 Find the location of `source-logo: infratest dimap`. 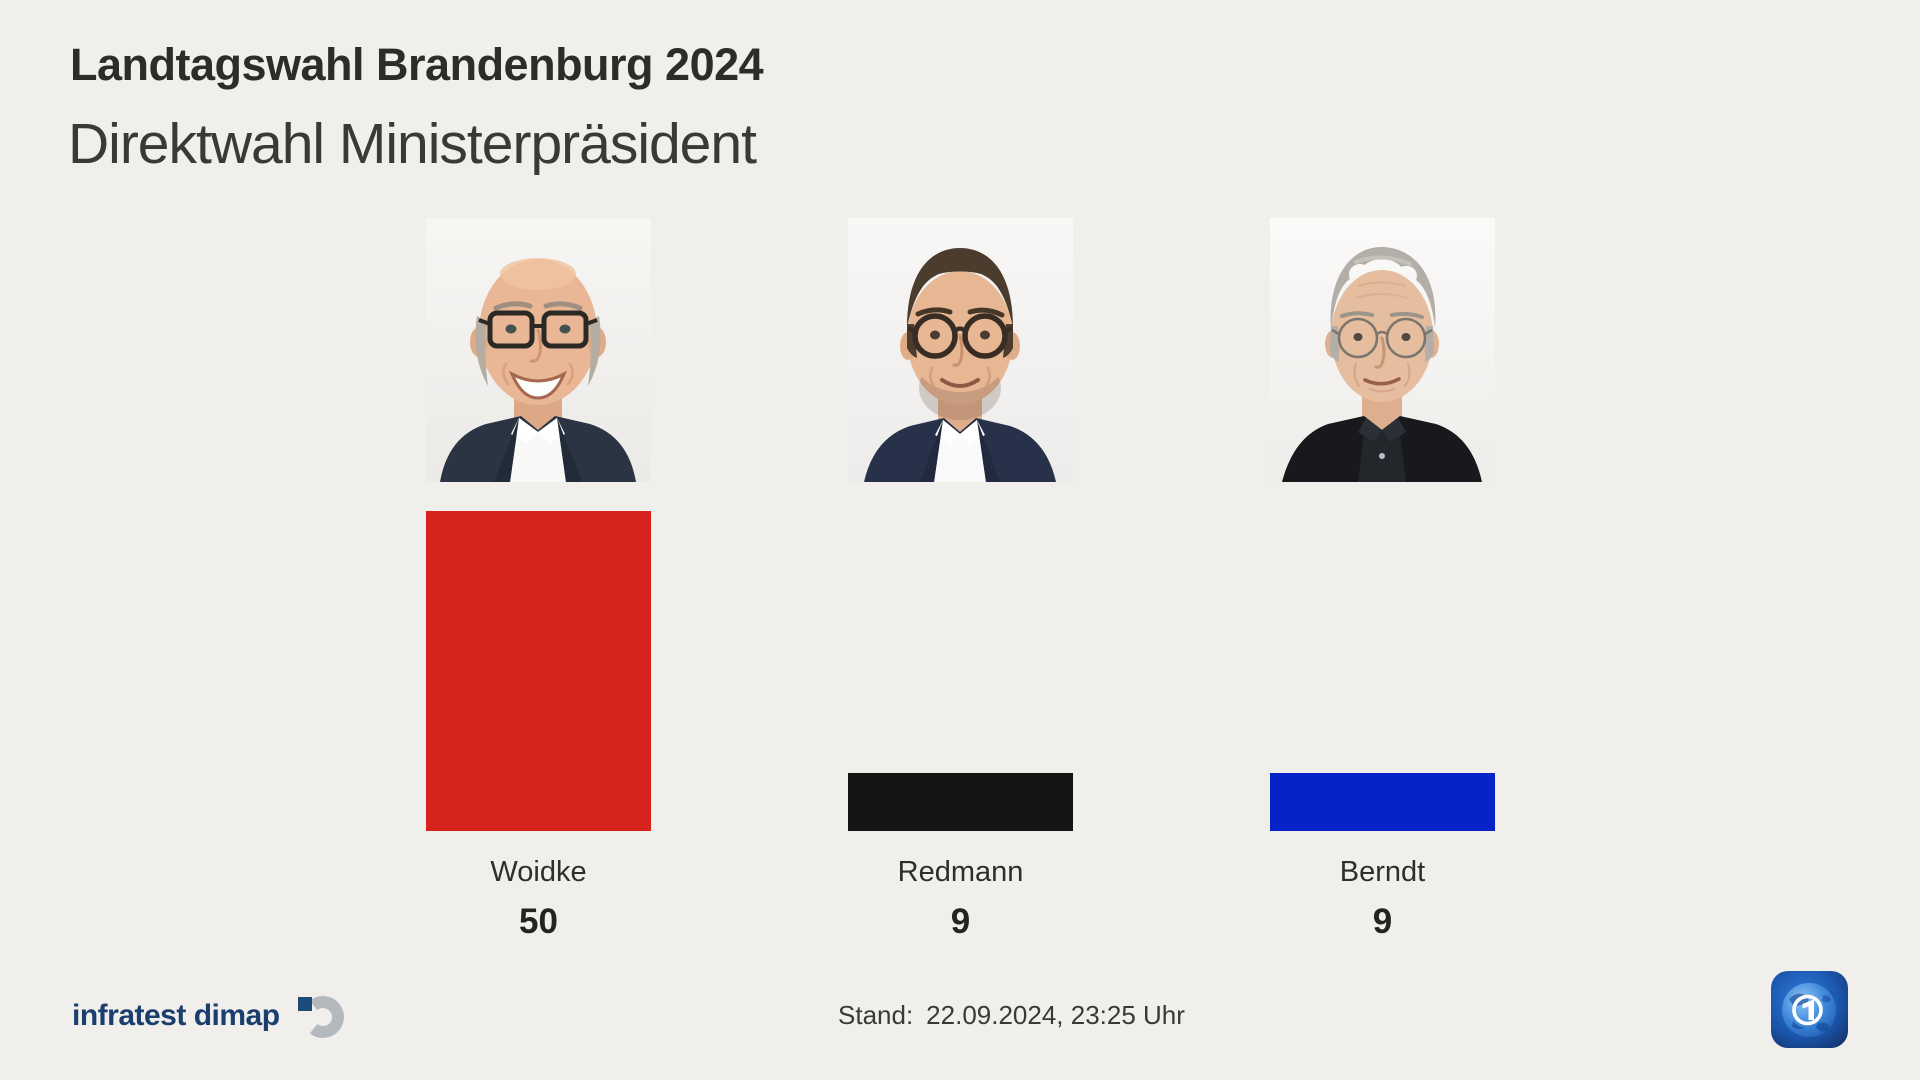

source-logo: infratest dimap is located at coordinates (208, 1016).